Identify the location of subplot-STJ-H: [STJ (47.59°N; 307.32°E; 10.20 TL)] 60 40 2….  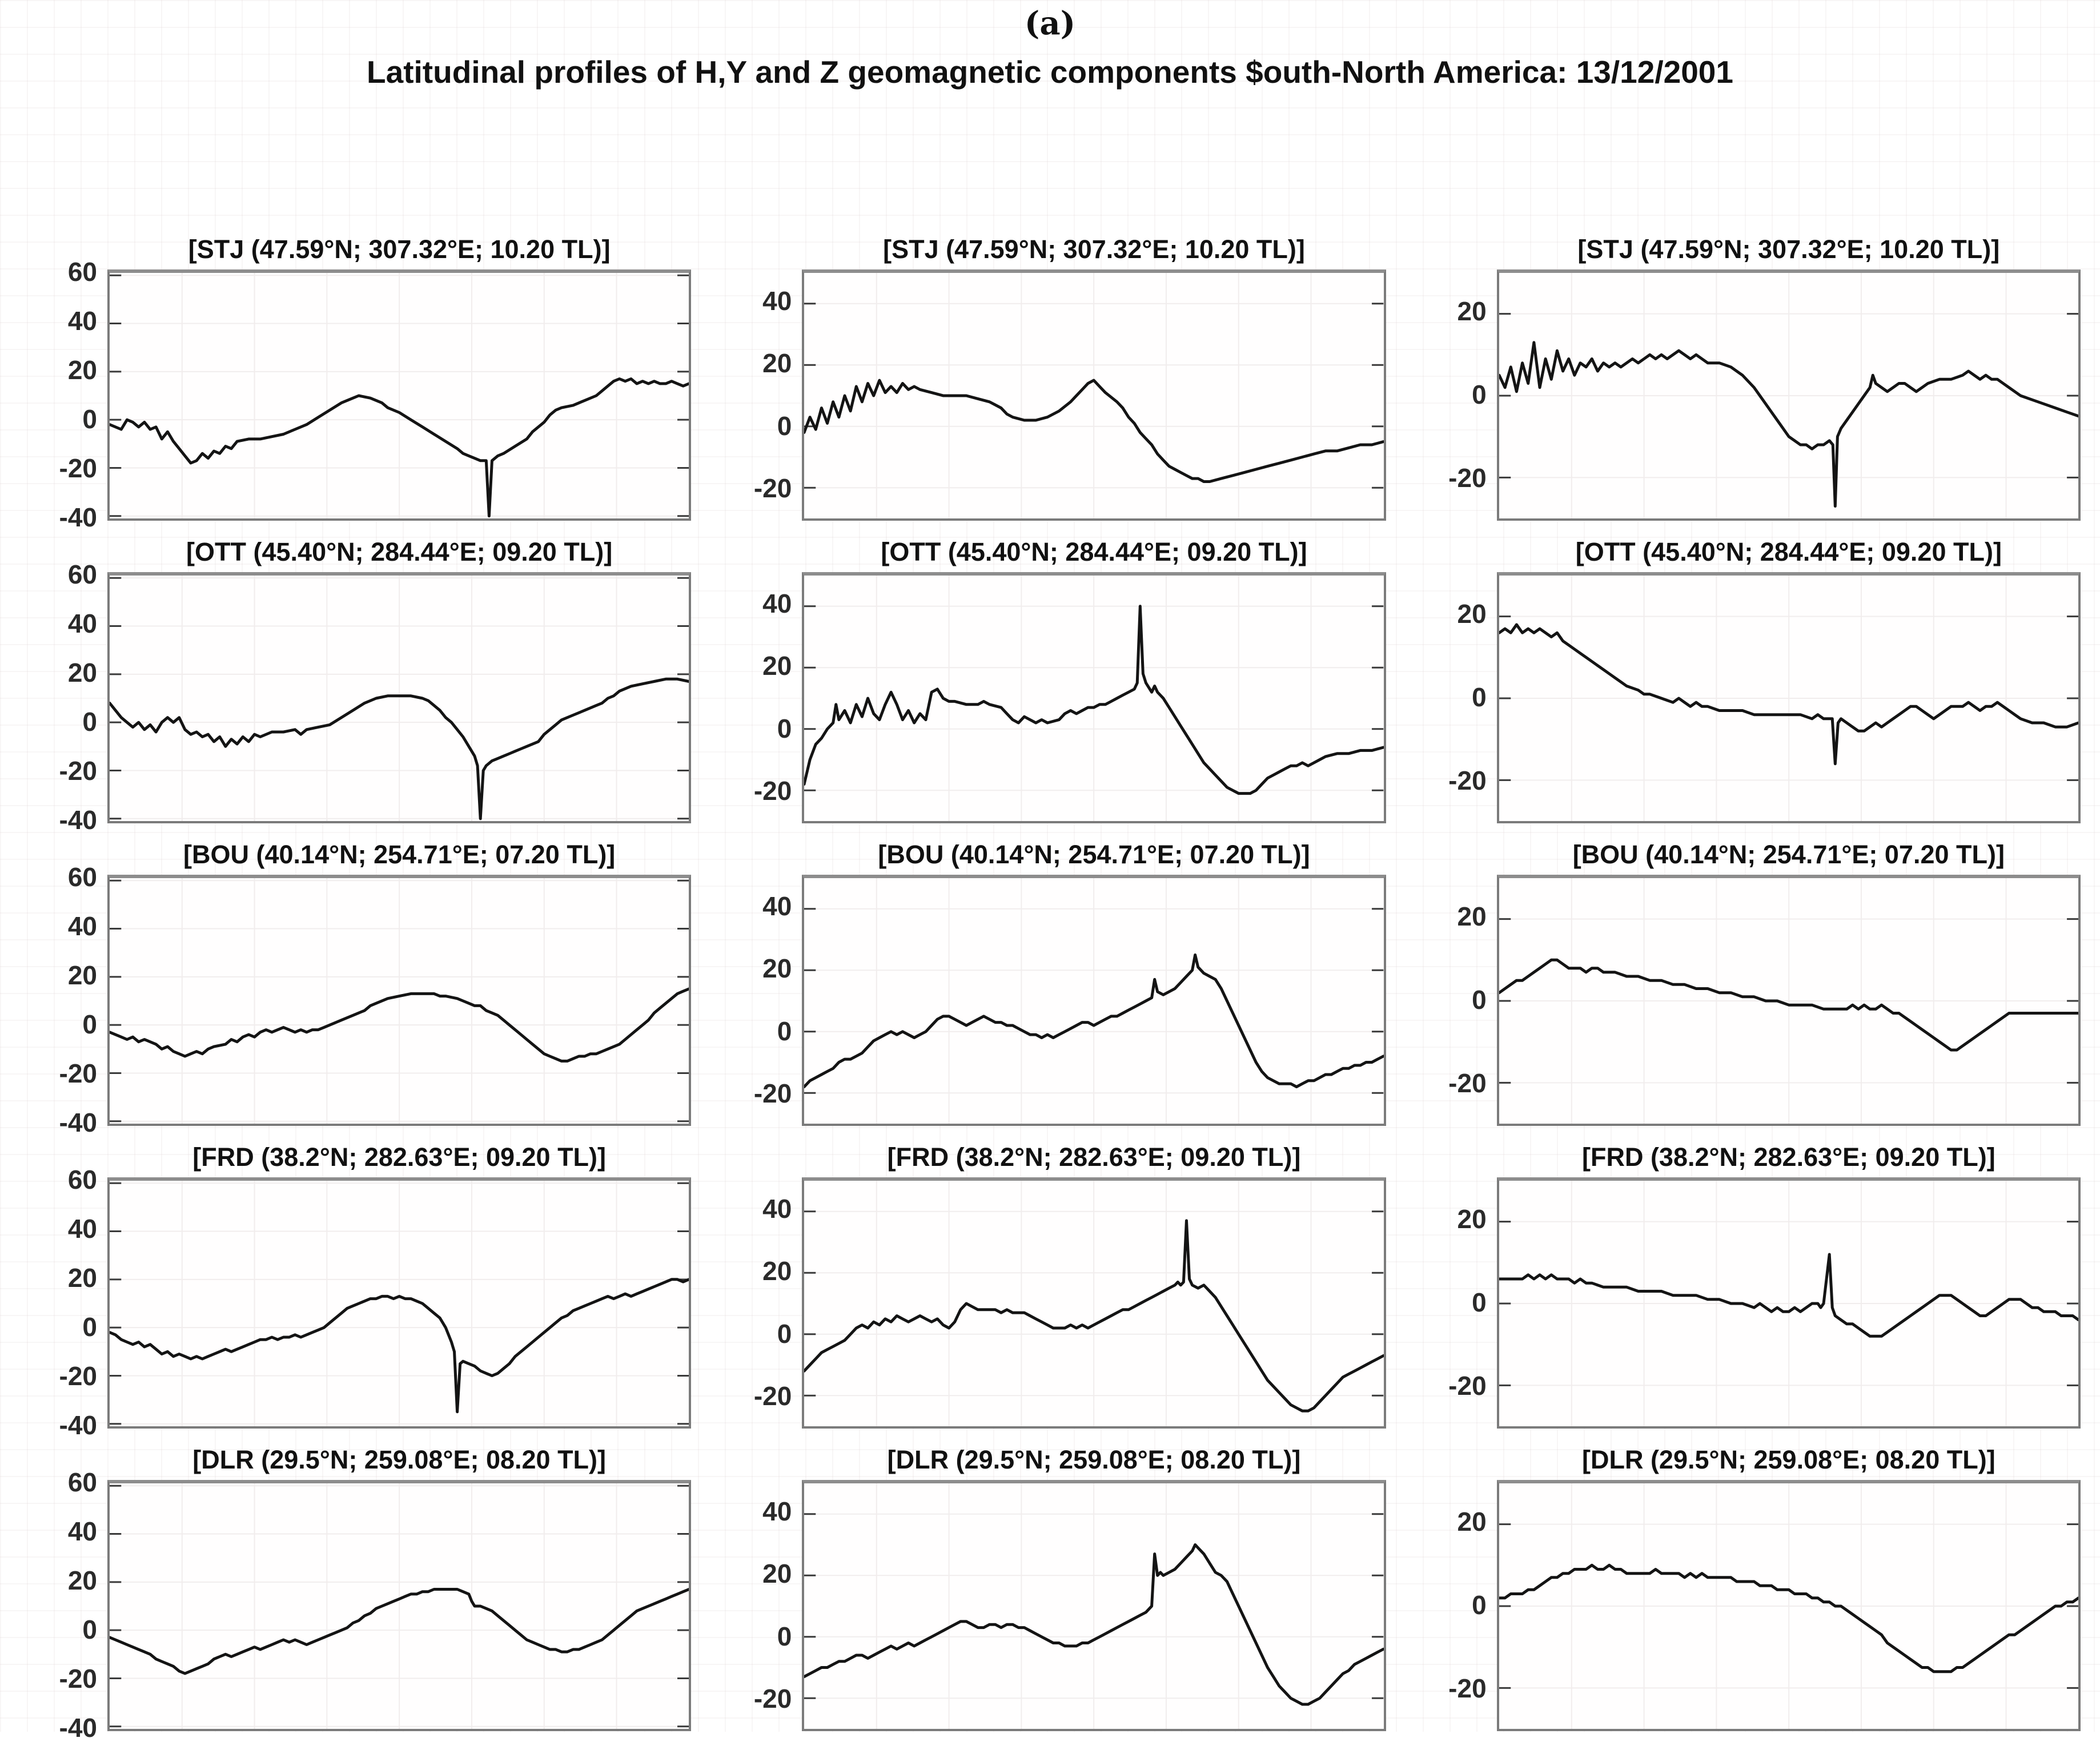
(348, 381).